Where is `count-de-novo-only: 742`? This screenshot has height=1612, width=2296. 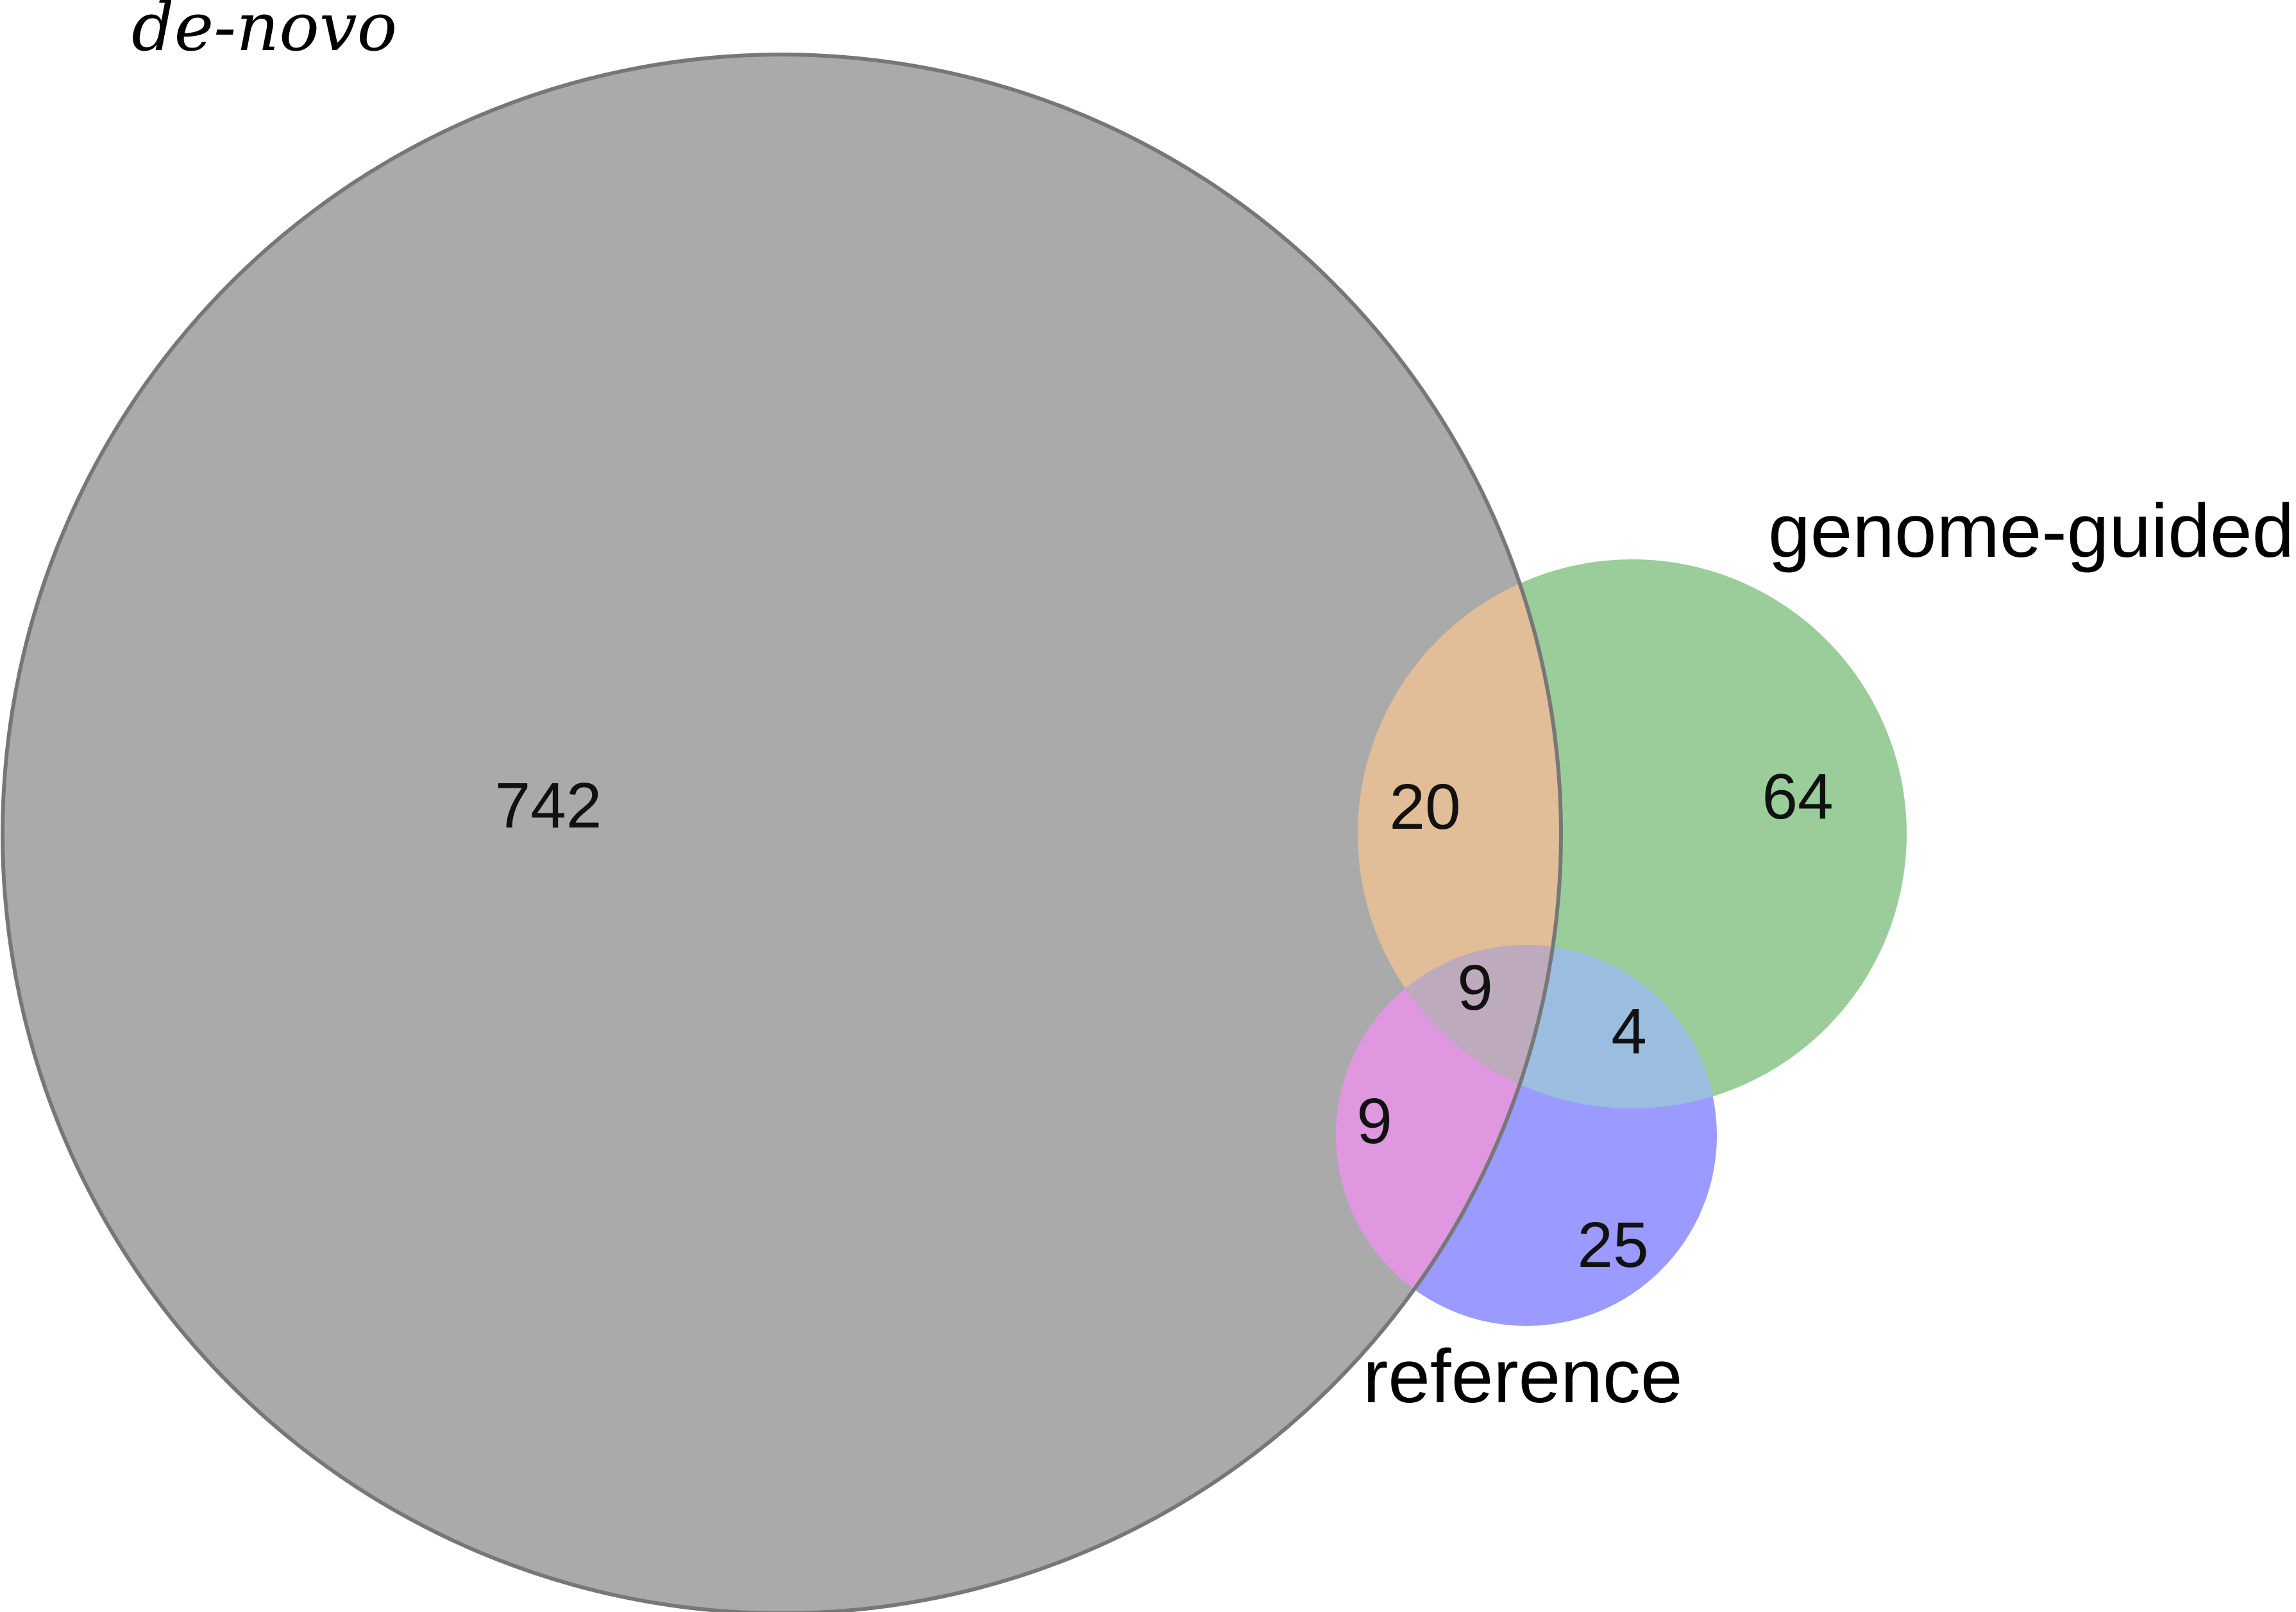
count-de-novo-only: 742 is located at coordinates (548, 806).